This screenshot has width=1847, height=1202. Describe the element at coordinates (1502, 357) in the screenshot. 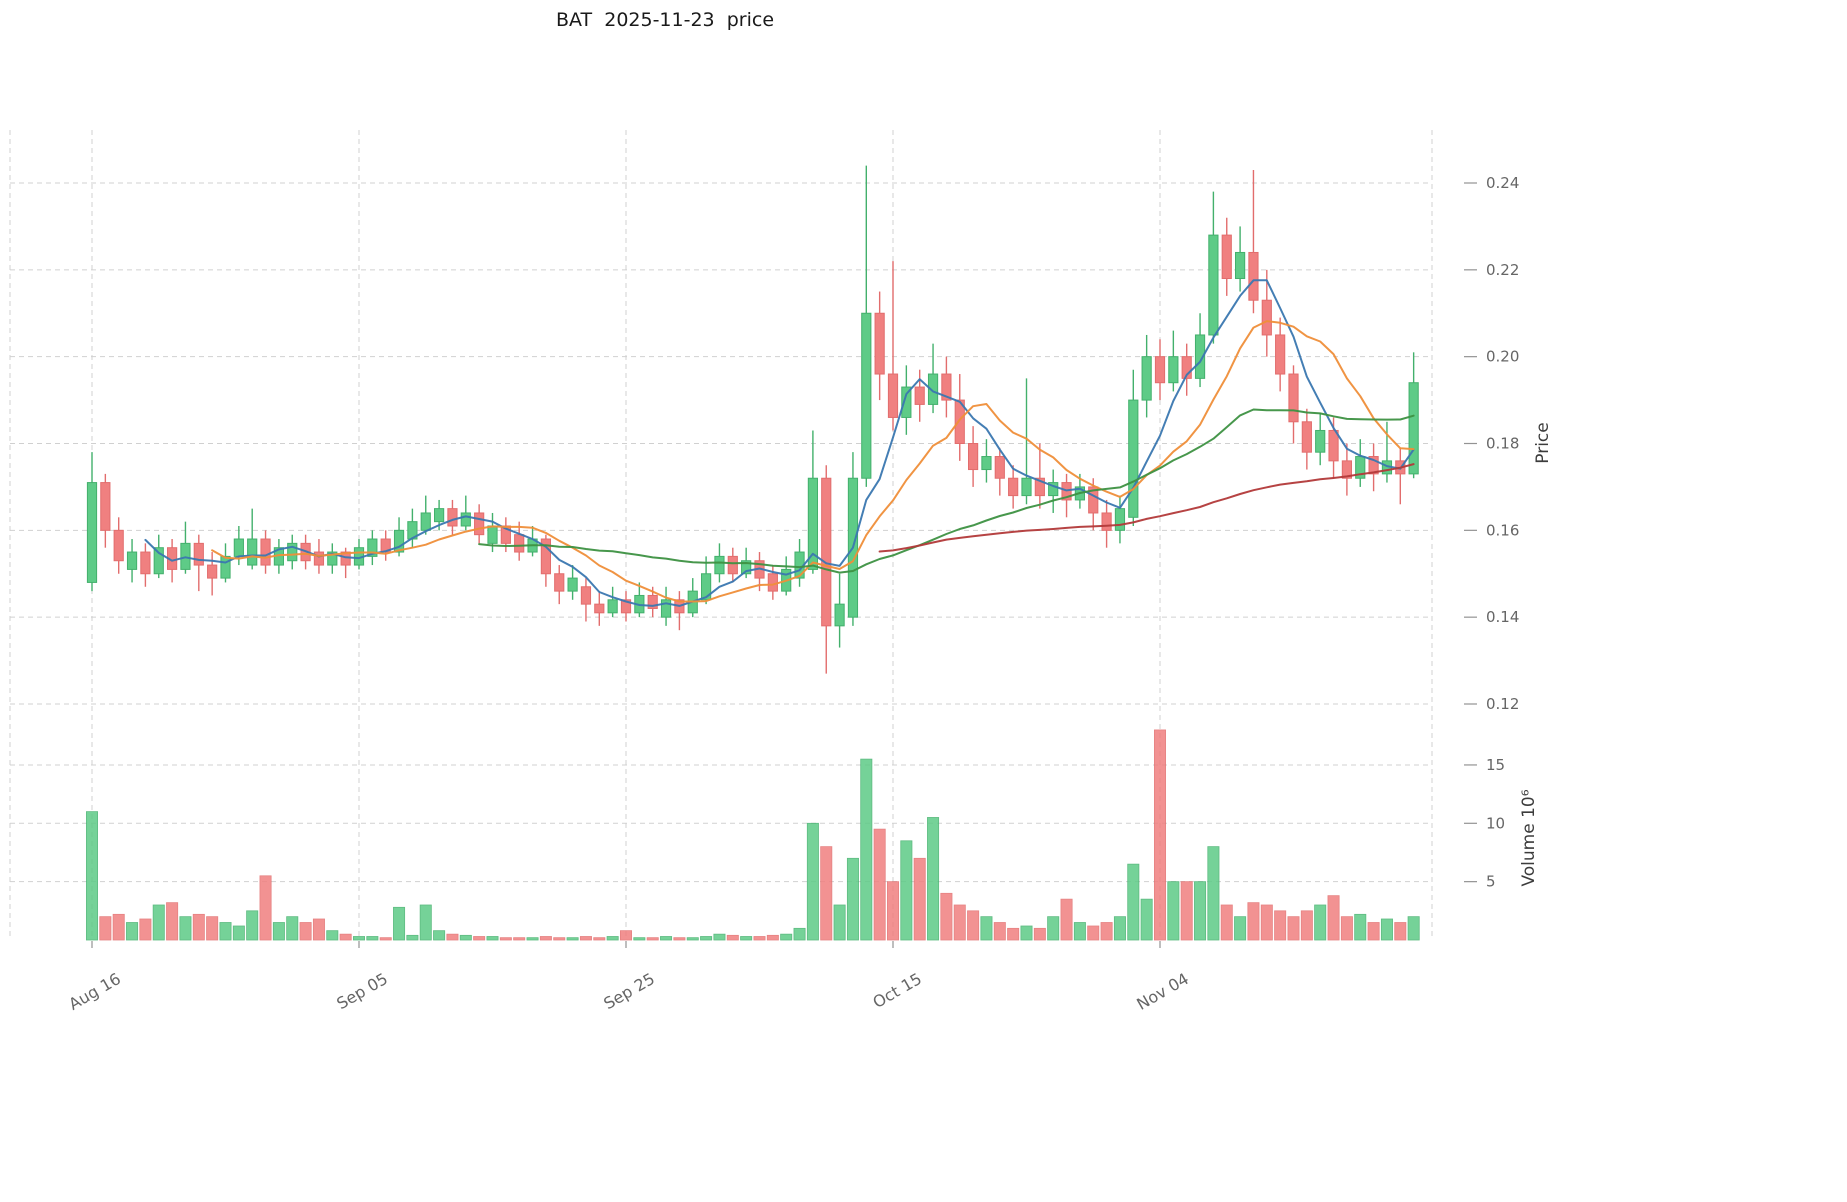

I see `price-tick-label: 0.20` at that location.